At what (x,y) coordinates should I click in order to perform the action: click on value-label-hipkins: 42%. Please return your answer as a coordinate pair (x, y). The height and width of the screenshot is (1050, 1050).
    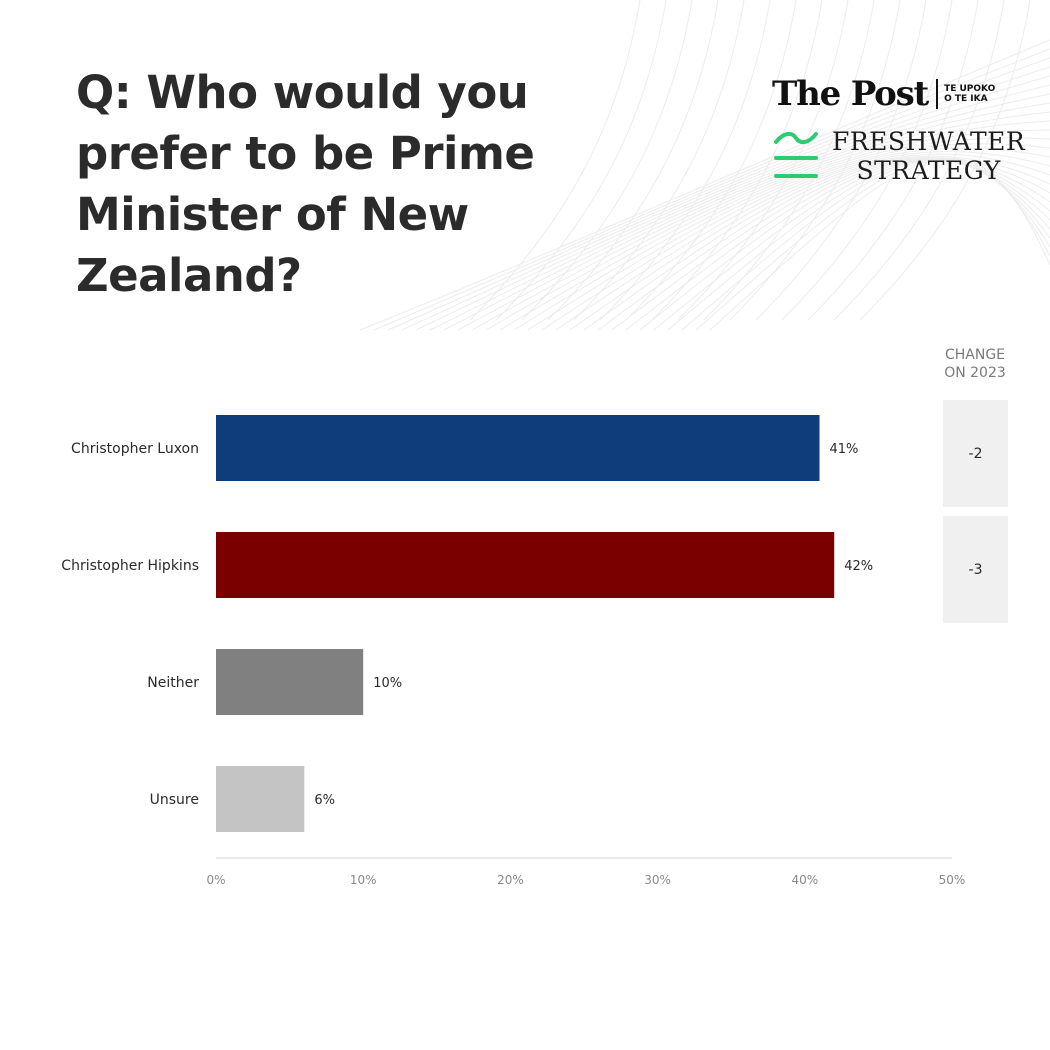
    Looking at the image, I should click on (858, 566).